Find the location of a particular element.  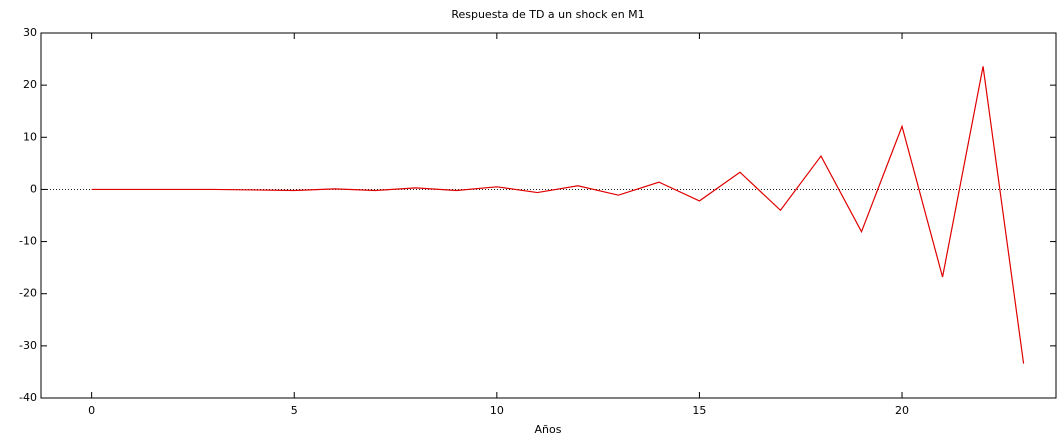

x-tick-label: 5 is located at coordinates (294, 410).